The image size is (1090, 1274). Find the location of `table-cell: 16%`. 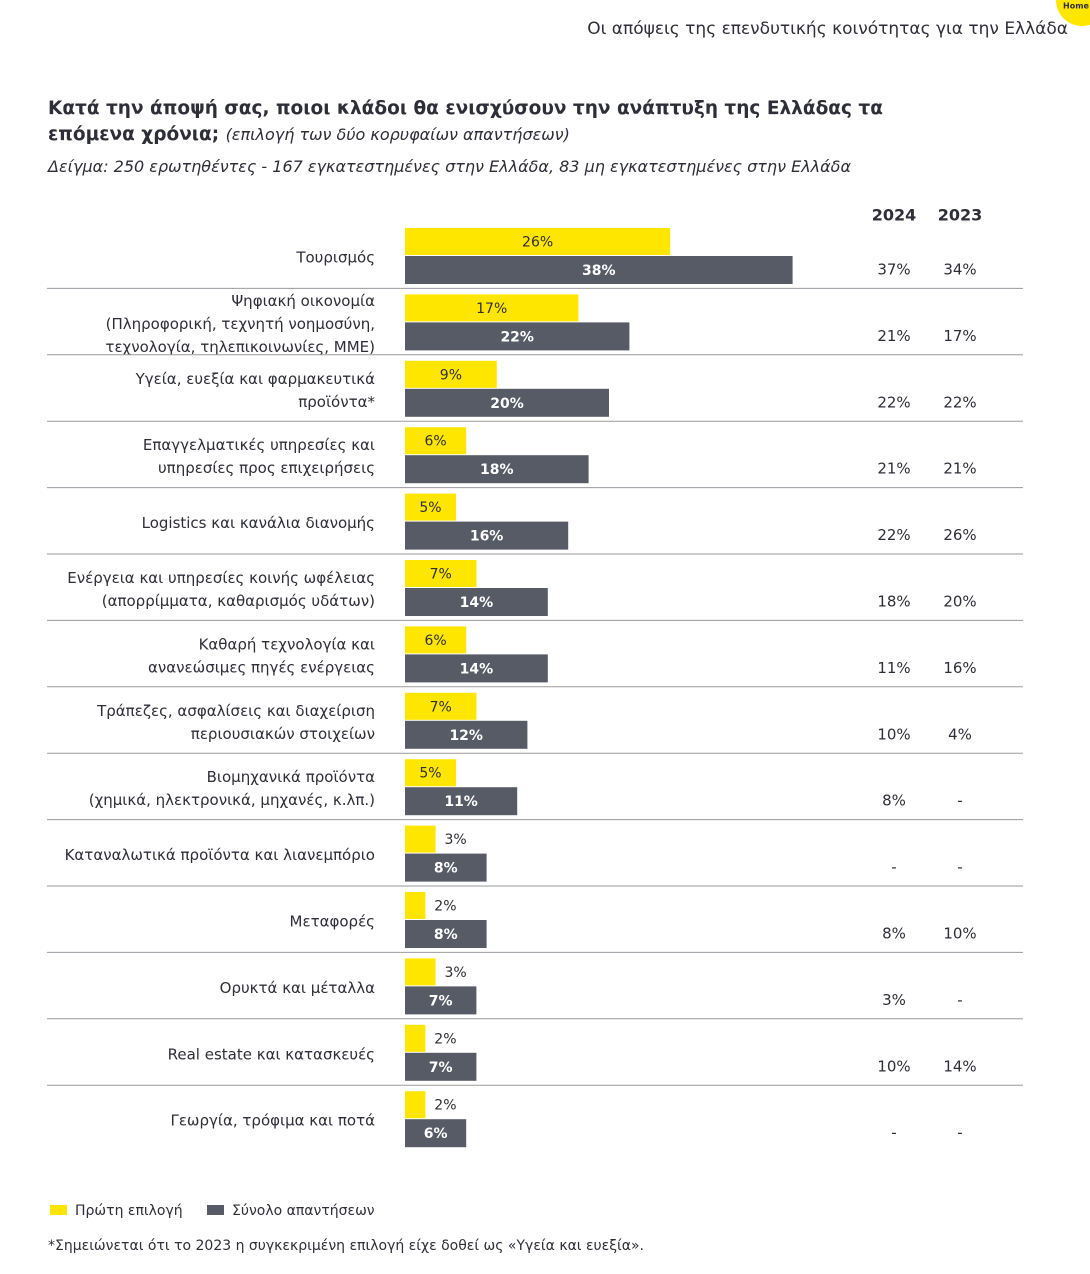

table-cell: 16% is located at coordinates (959, 668).